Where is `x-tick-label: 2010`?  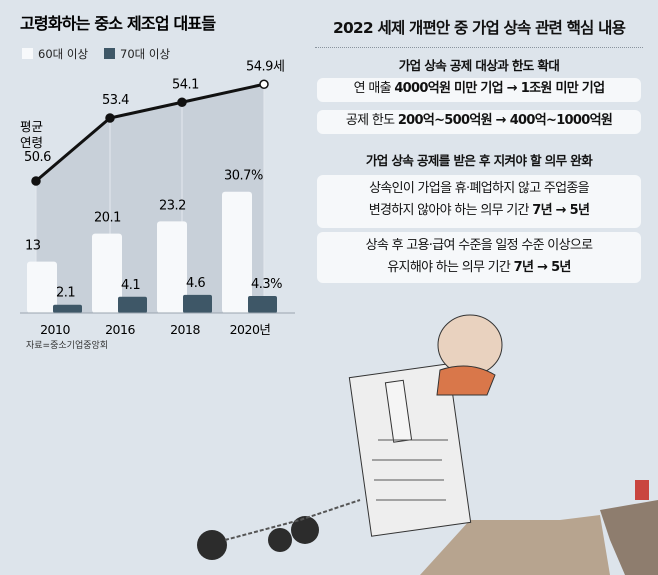
x-tick-label: 2010 is located at coordinates (55, 329).